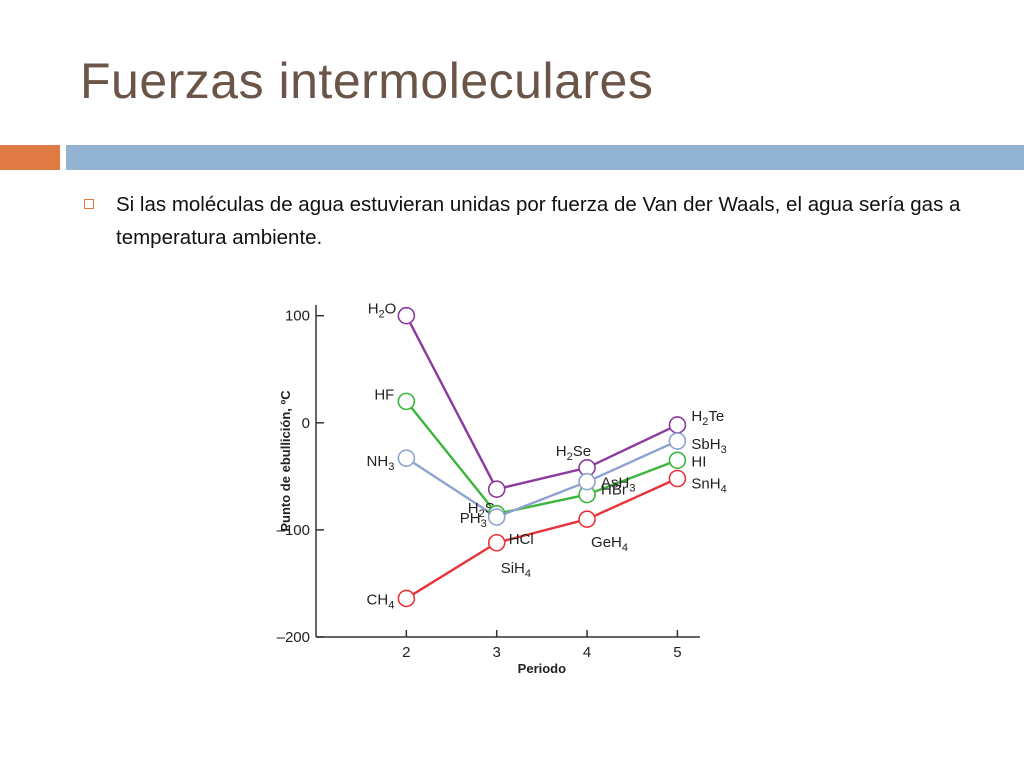  What do you see at coordinates (30, 157) in the screenshot?
I see `accent-bar-orange` at bounding box center [30, 157].